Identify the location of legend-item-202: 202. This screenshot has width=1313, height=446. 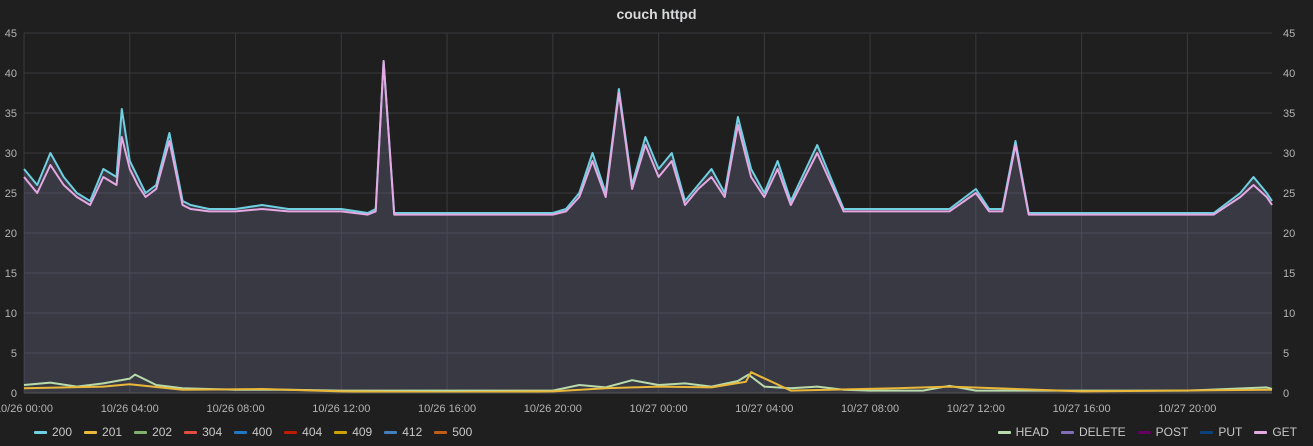
(153, 432).